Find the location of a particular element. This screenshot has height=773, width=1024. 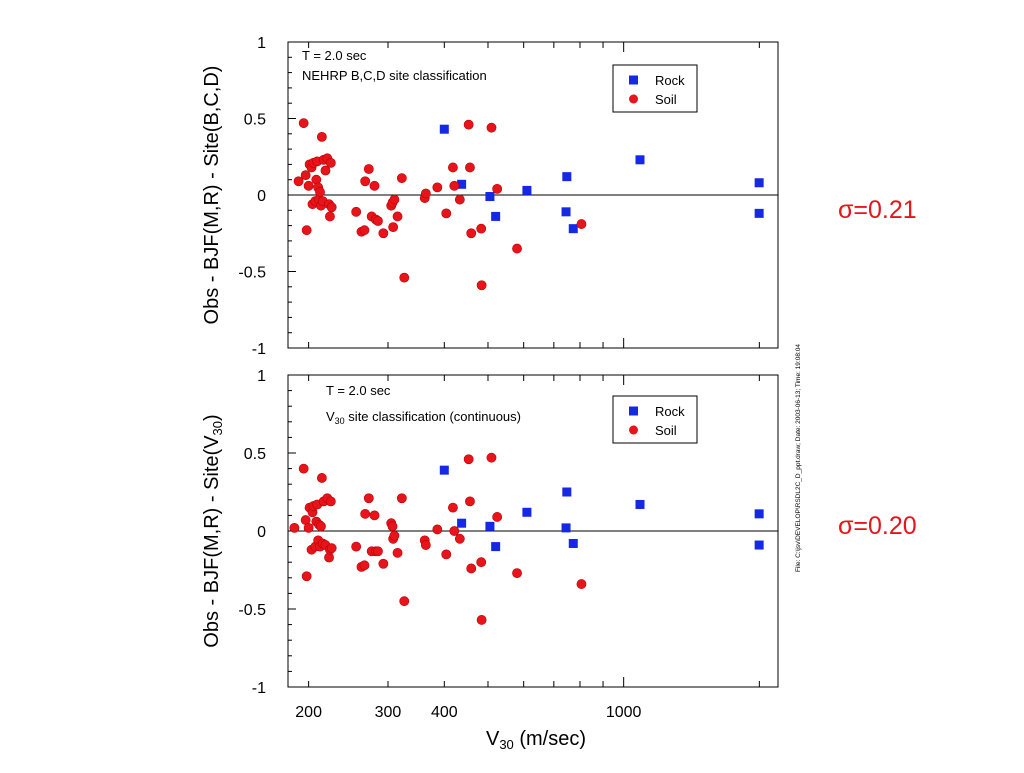

x-axis-tick-labels: 200 300 400 1000 is located at coordinates (468, 712).